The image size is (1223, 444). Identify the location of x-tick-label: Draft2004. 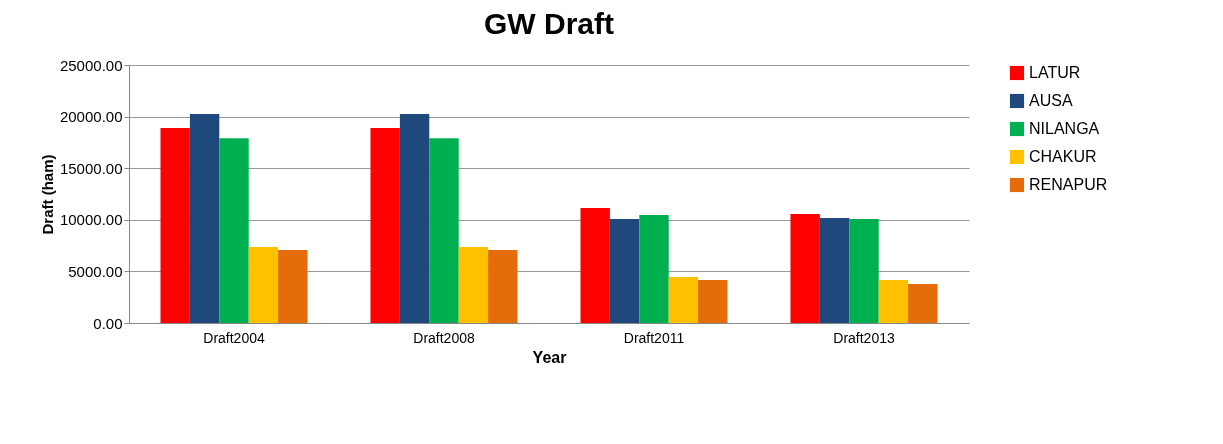
(234, 337).